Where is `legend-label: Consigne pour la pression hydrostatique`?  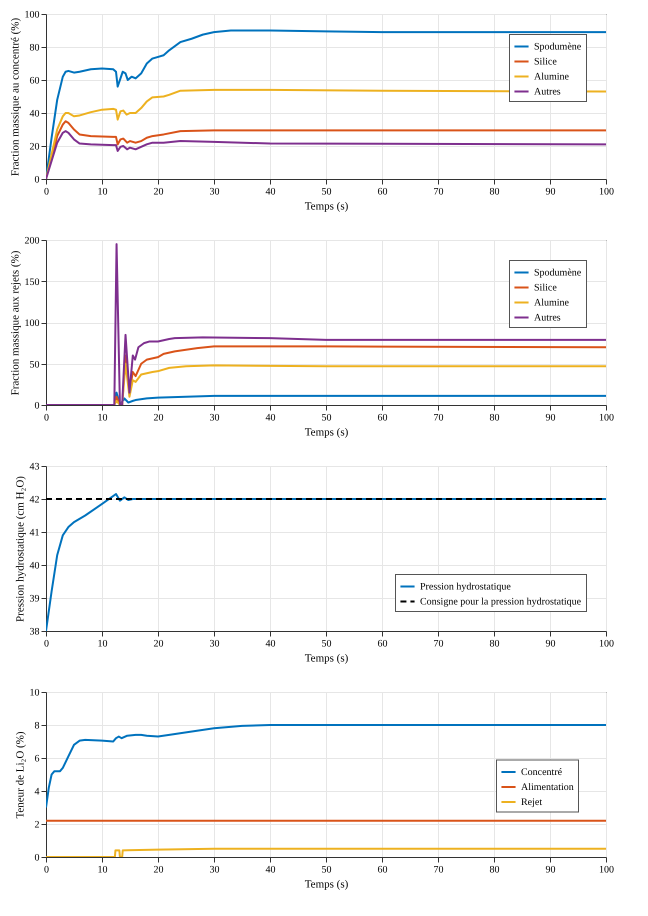
legend-label: Consigne pour la pression hydrostatique is located at coordinates (501, 602).